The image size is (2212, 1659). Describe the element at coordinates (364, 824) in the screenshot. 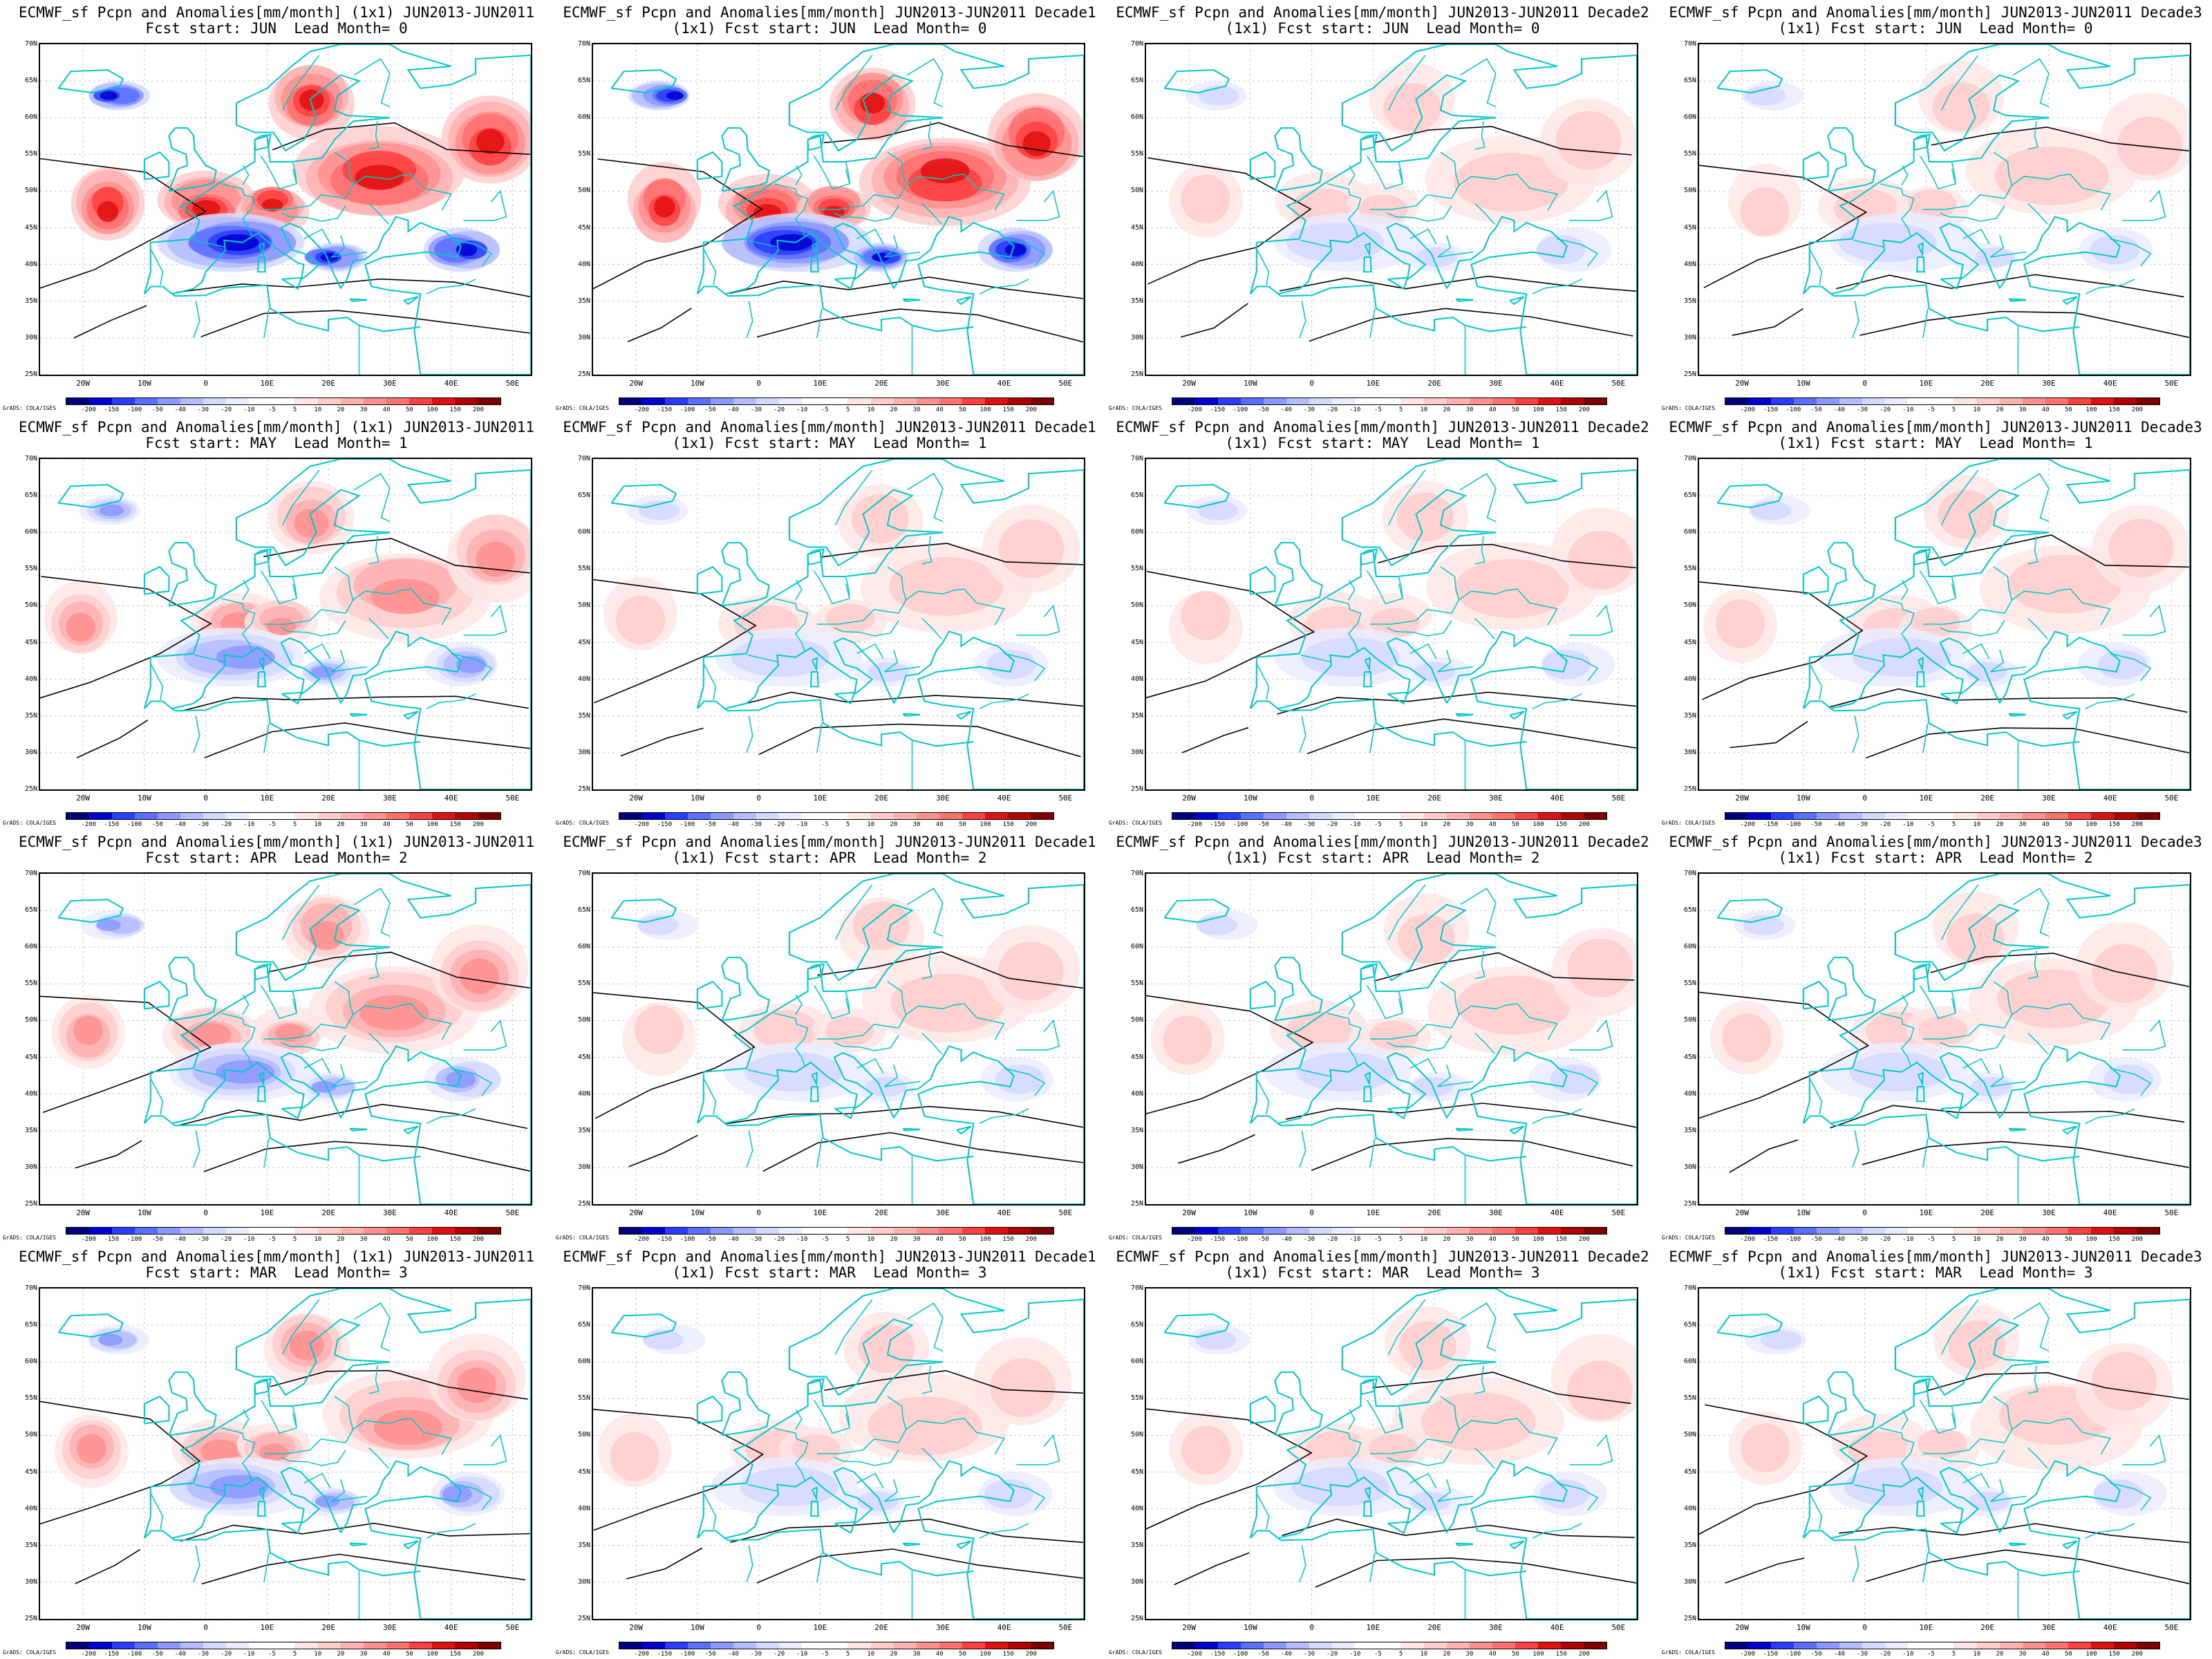

I see `colorbar-label: 30` at that location.